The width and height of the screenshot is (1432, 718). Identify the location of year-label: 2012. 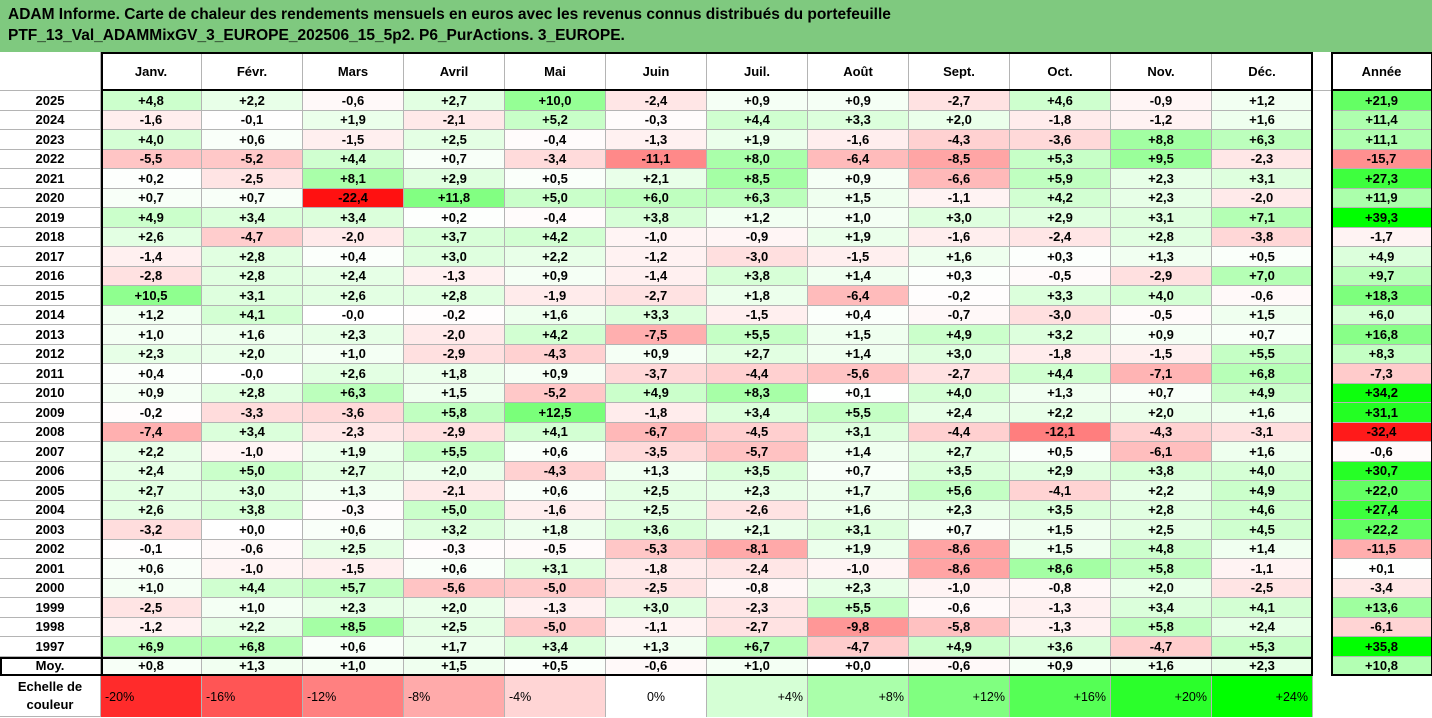
(50, 354).